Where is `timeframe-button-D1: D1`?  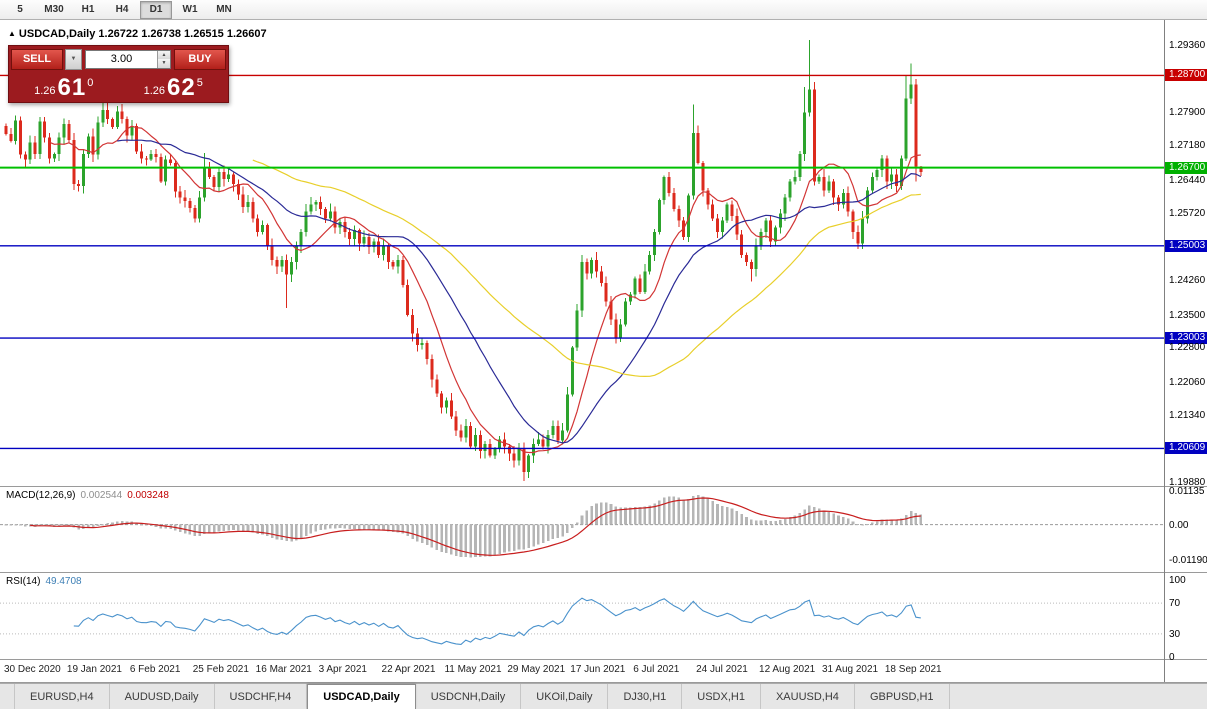
timeframe-button-D1: D1 is located at coordinates (156, 9).